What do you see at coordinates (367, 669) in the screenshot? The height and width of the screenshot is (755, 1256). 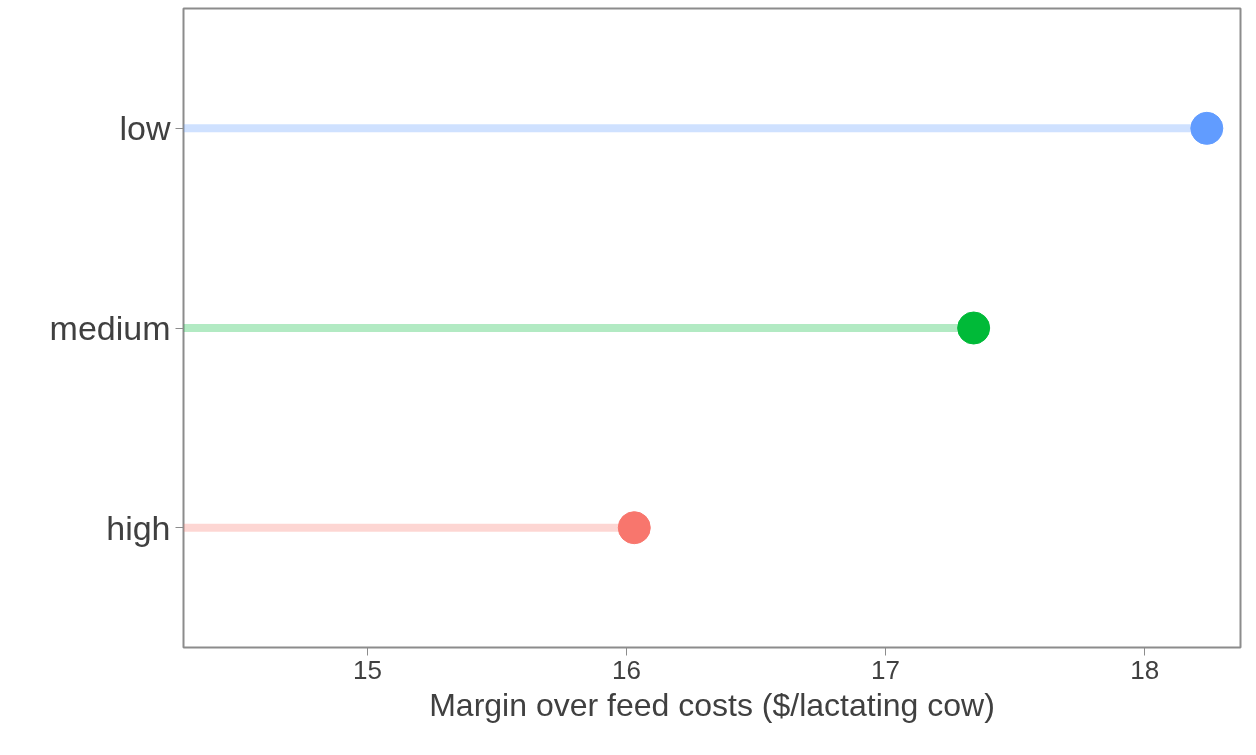 I see `x-tick-label: 15` at bounding box center [367, 669].